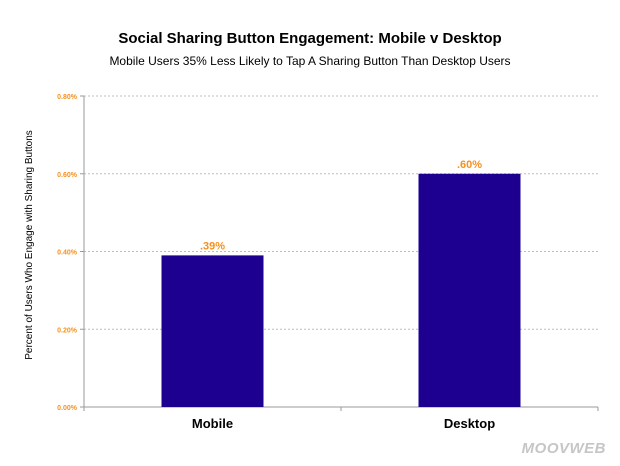 The image size is (620, 466). What do you see at coordinates (469, 423) in the screenshot?
I see `x-tick-label: Desktop` at bounding box center [469, 423].